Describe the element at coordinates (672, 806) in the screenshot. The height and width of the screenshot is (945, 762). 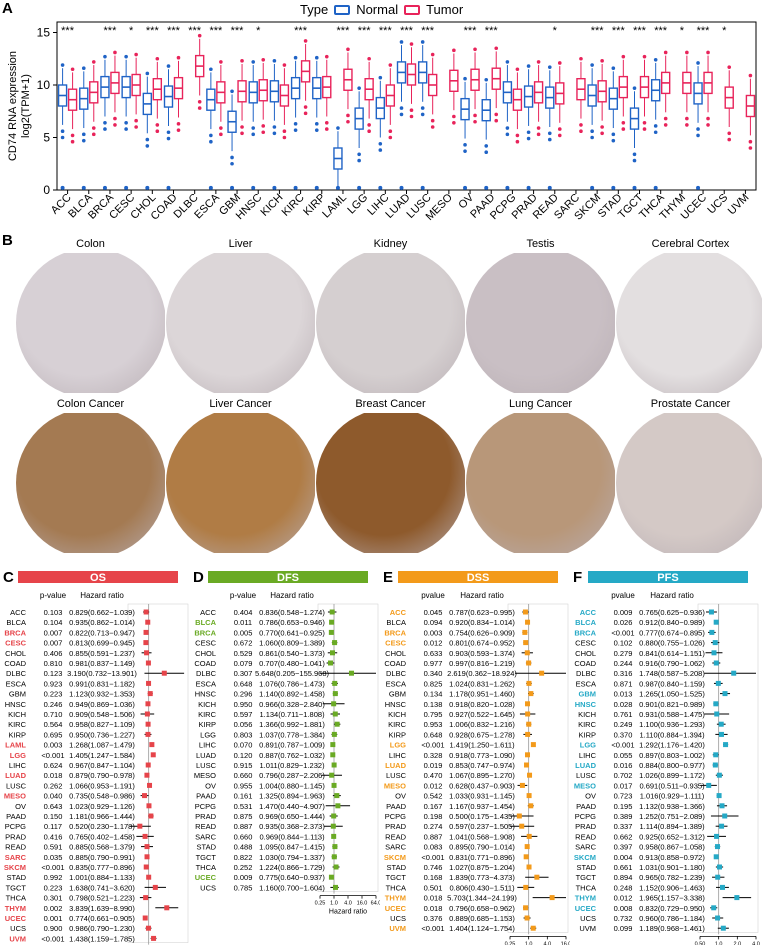
I see `hazard-ratio: 1.132(0.938−1.366)` at that location.